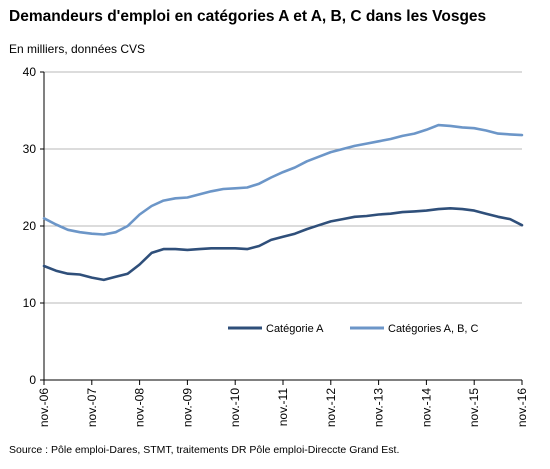  Describe the element at coordinates (433, 329) in the screenshot. I see `legend-label: Catégories A, B, C` at that location.